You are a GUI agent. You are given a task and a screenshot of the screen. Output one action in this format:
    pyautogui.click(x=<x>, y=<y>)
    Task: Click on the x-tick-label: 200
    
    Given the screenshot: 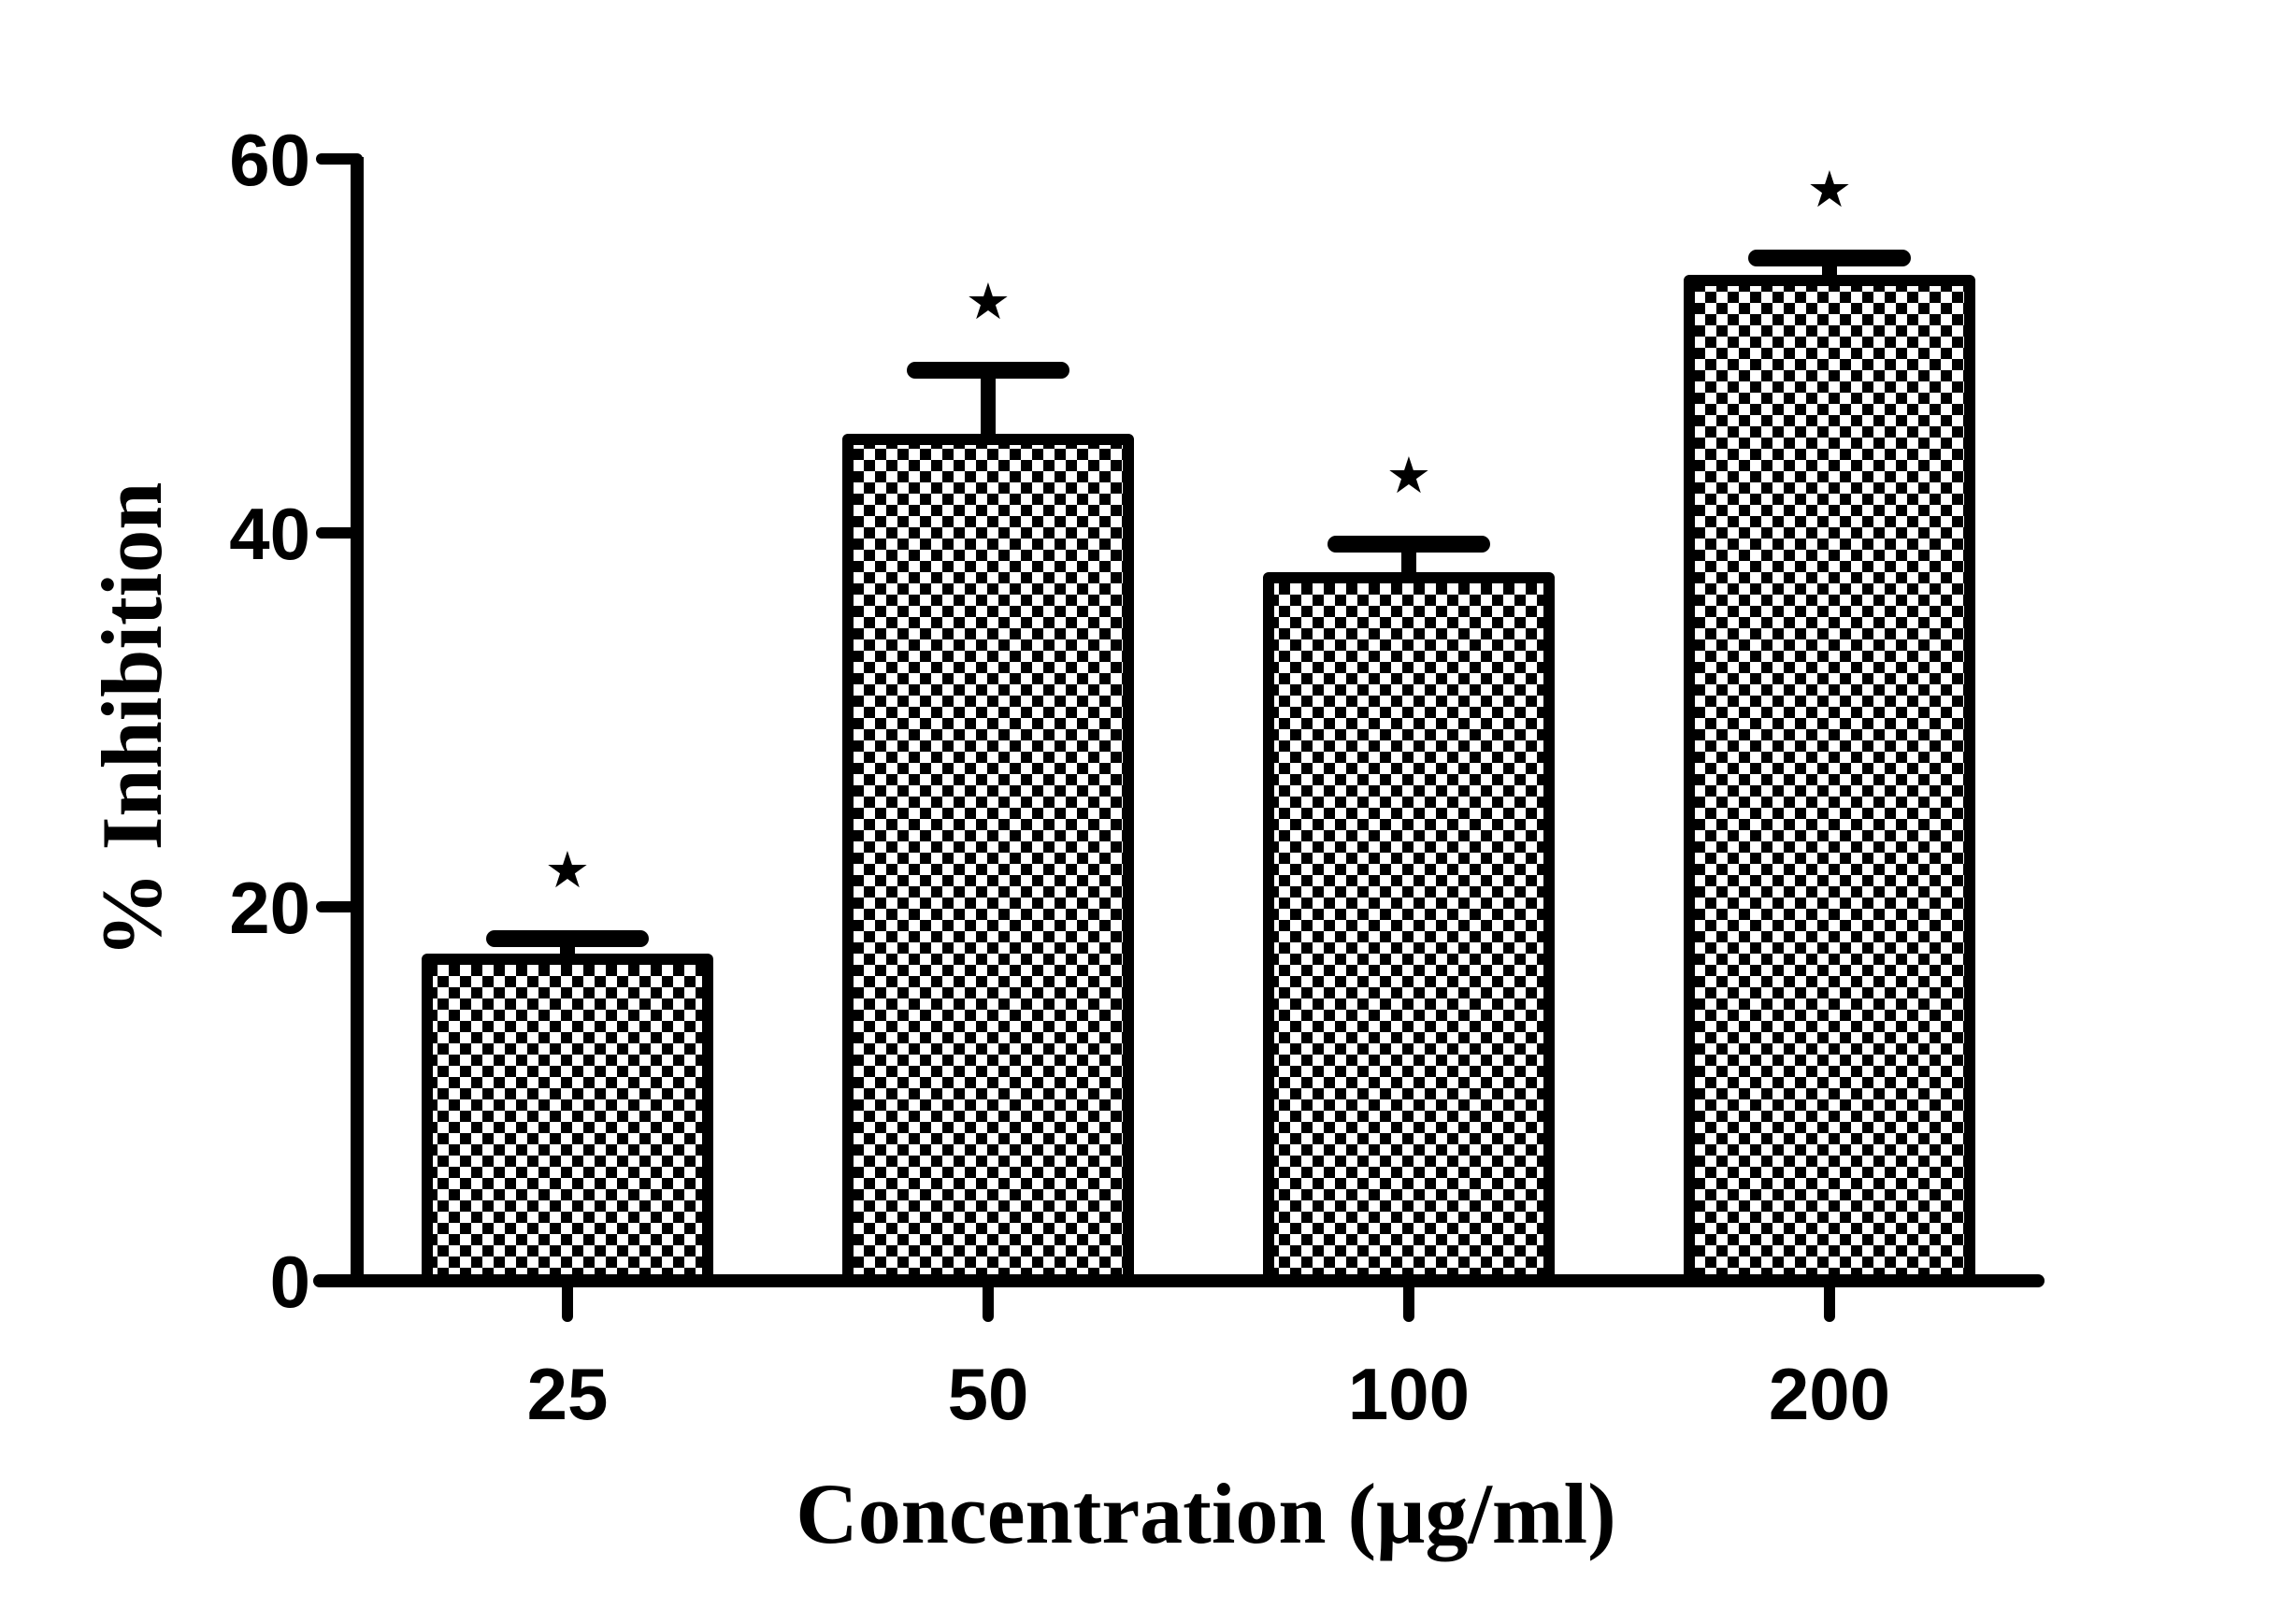 What is the action you would take?
    pyautogui.click(x=1829, y=1394)
    